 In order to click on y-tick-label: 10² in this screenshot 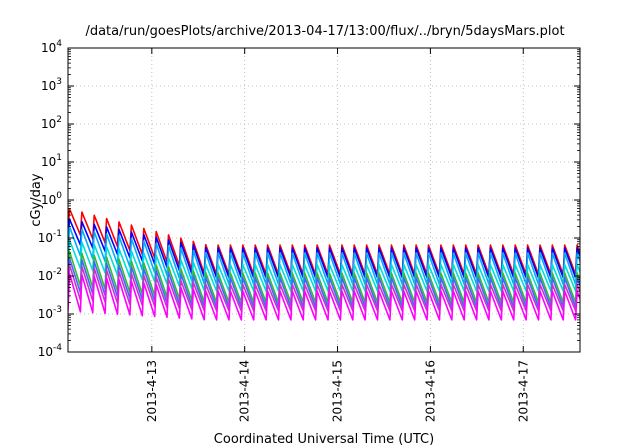, I will do `click(51, 123)`.